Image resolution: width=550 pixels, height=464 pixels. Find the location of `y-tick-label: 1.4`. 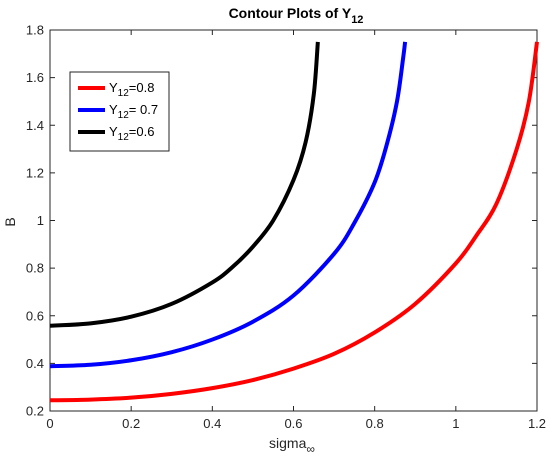

y-tick-label: 1.4 is located at coordinates (35, 125).